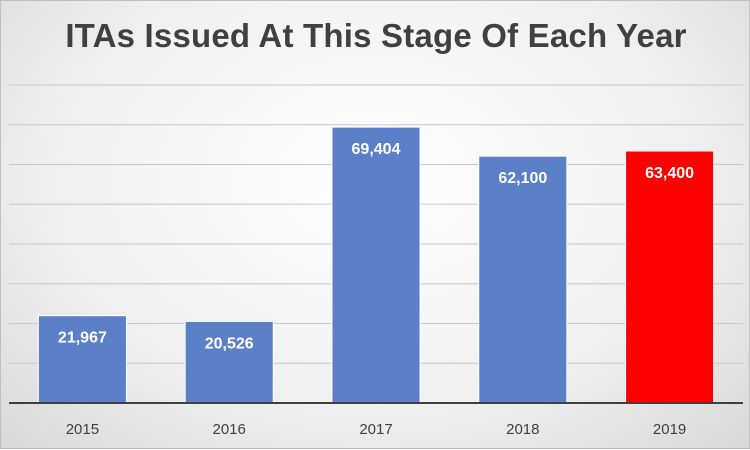  Describe the element at coordinates (669, 173) in the screenshot. I see `data-label: 63,400` at that location.